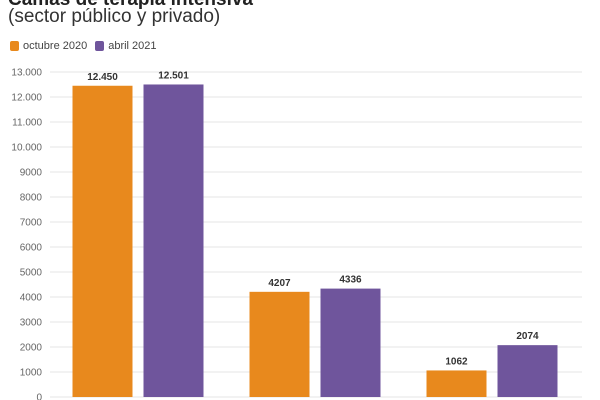 This screenshot has width=600, height=400. Describe the element at coordinates (527, 336) in the screenshot. I see `data-label-series-2-group-3: 2074` at that location.